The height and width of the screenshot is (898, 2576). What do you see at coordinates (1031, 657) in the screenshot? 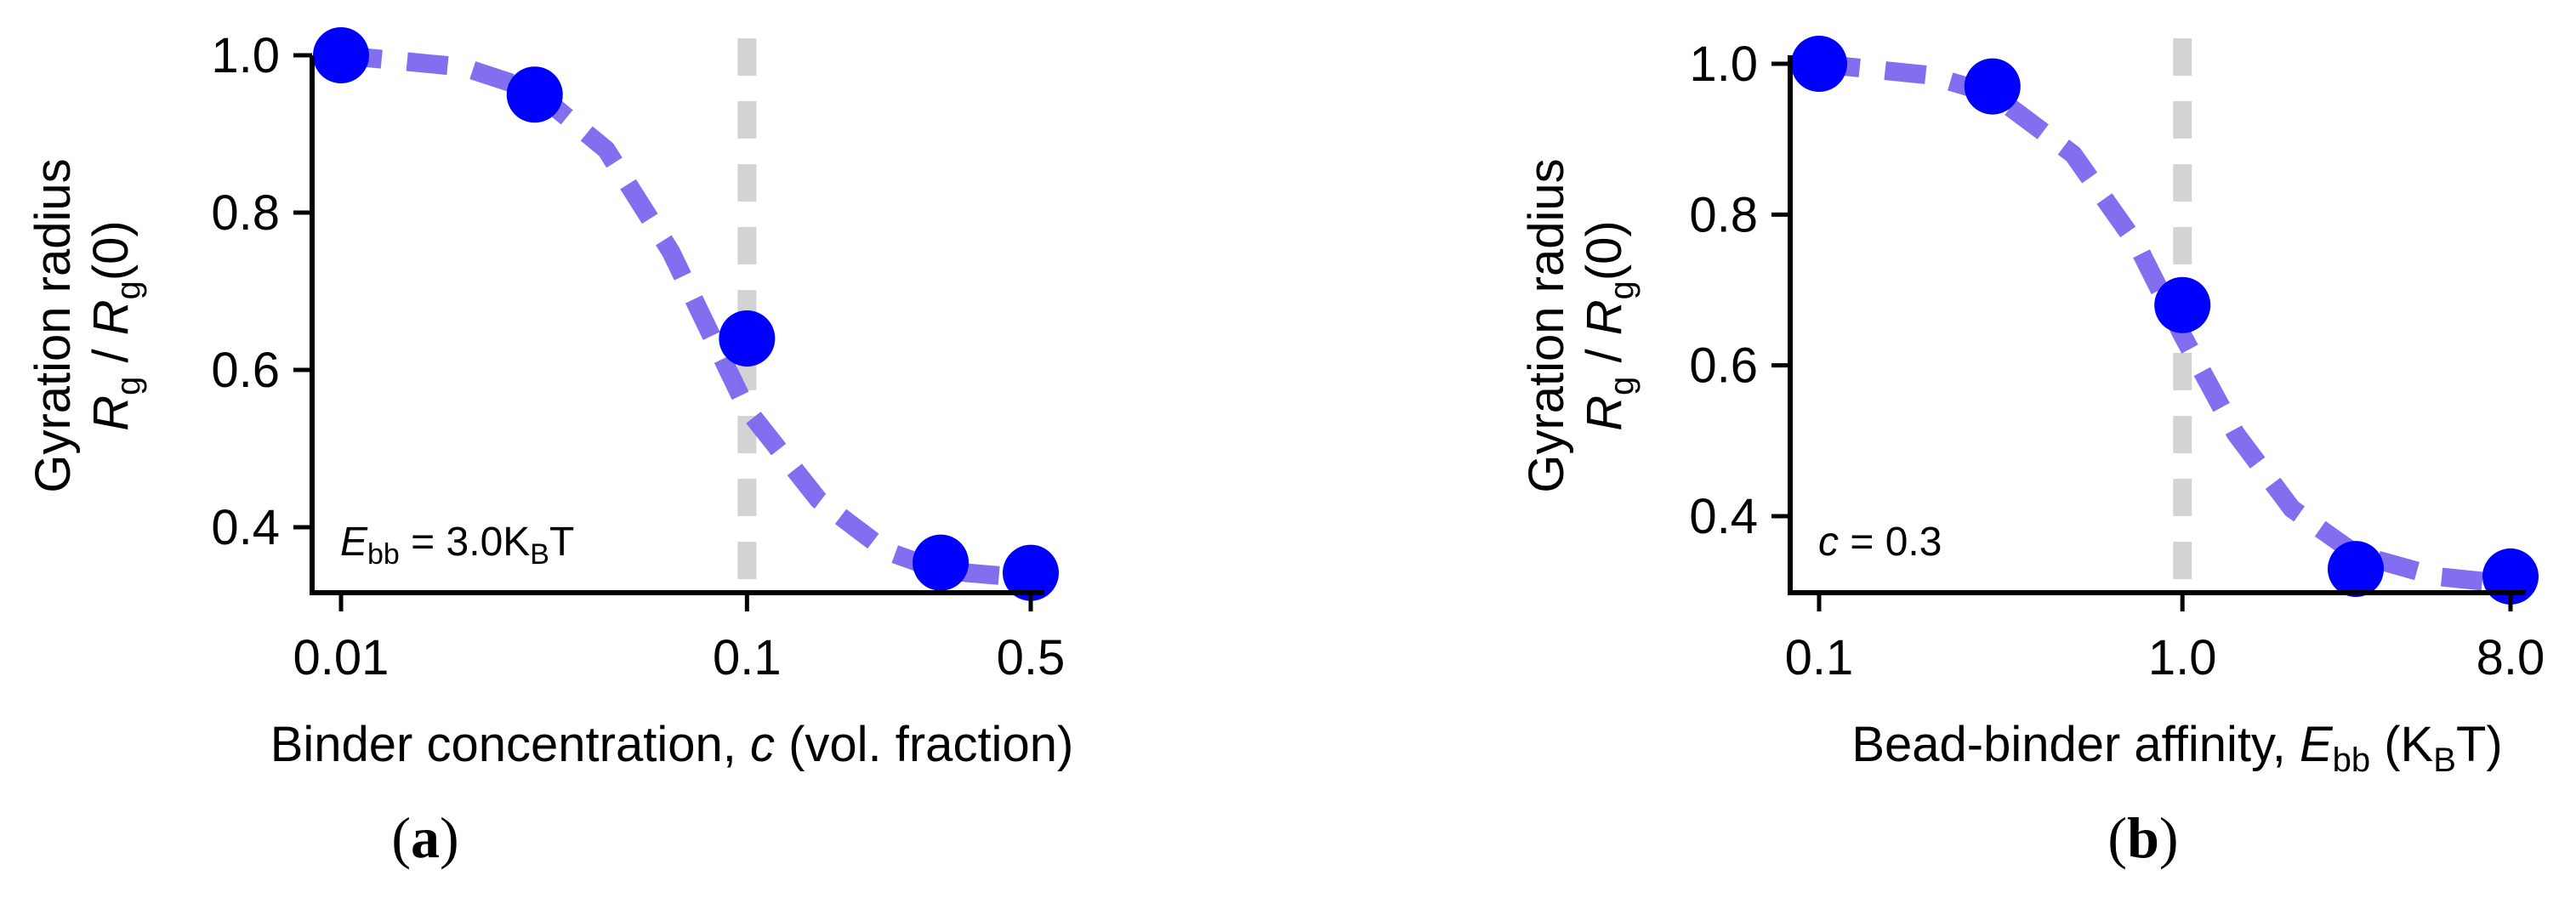
I see `x-tick-label: 0.5` at bounding box center [1031, 657].